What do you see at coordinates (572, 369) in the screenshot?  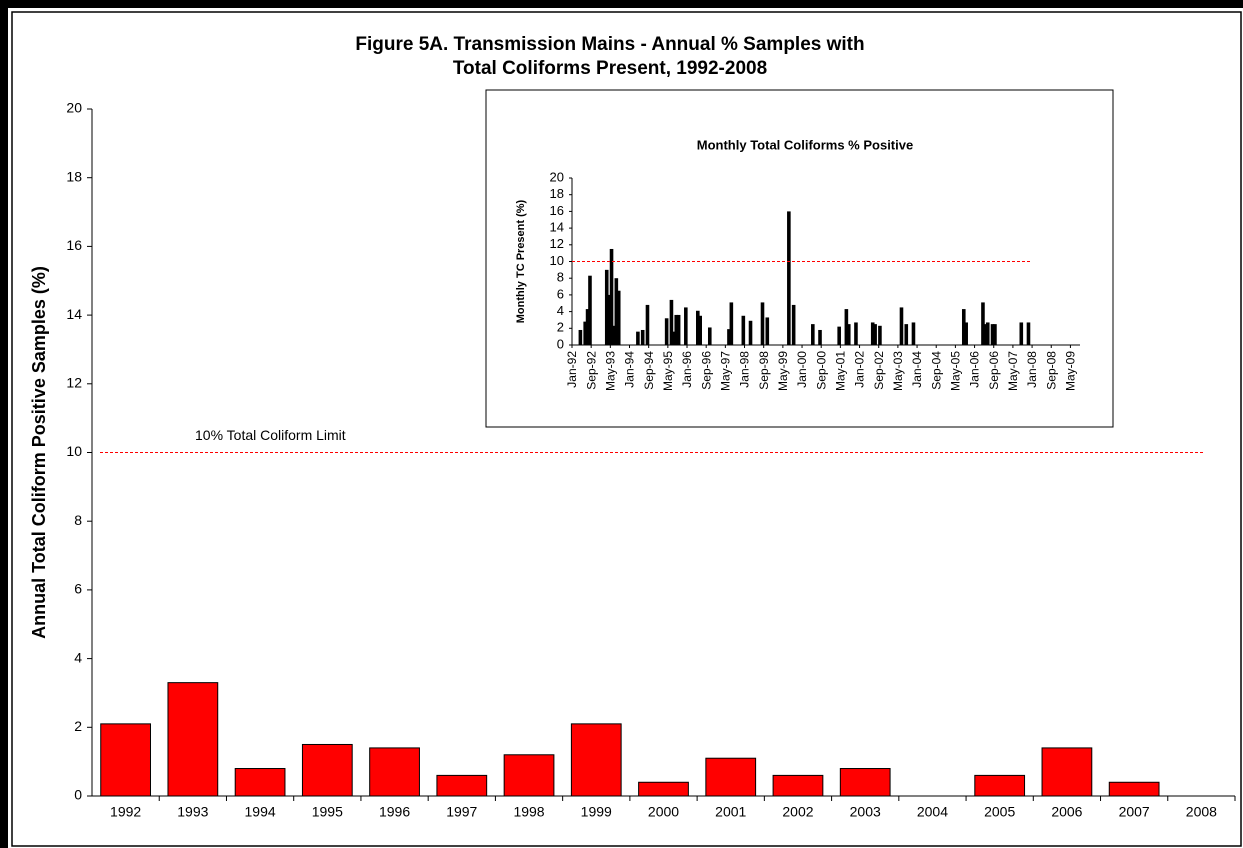 I see `x-tick-label: Jan-92` at bounding box center [572, 369].